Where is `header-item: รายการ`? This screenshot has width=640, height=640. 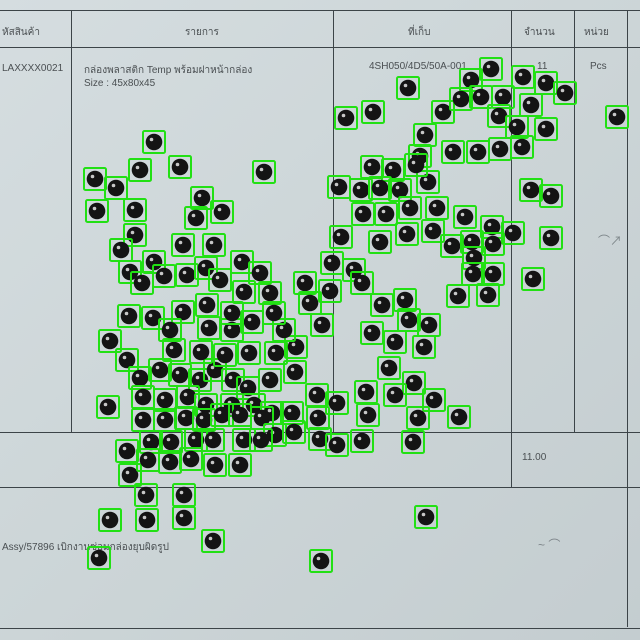
header-item: รายการ is located at coordinates (202, 32).